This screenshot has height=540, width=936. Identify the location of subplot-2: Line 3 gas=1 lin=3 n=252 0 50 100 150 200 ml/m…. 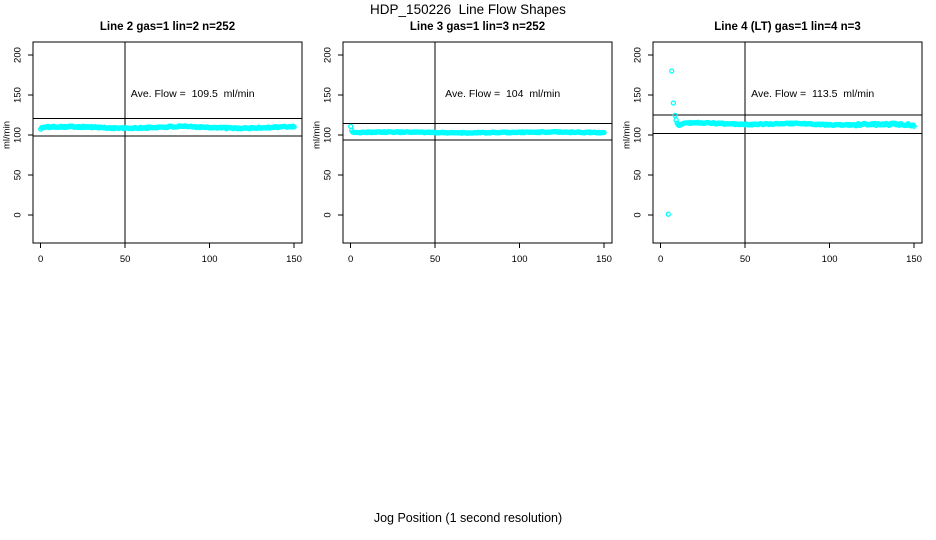
(462, 143).